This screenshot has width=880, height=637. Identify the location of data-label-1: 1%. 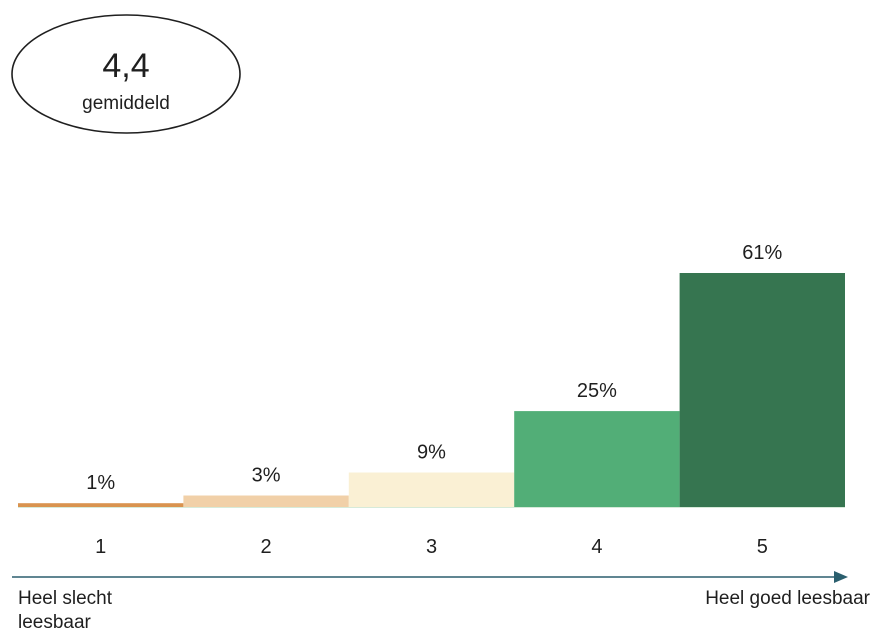
(100, 483).